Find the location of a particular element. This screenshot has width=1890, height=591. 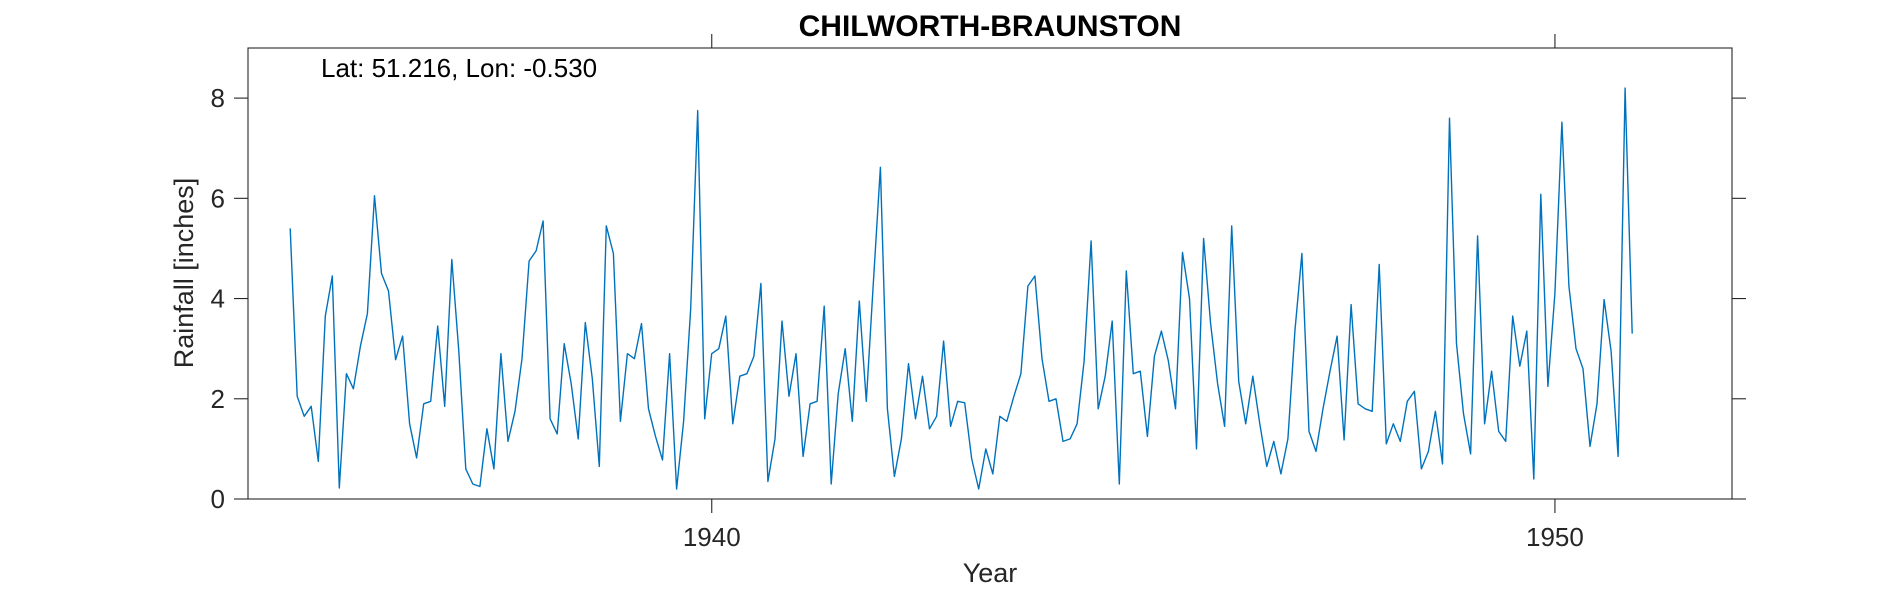

y-tick-label-4: 4 is located at coordinates (218, 299).